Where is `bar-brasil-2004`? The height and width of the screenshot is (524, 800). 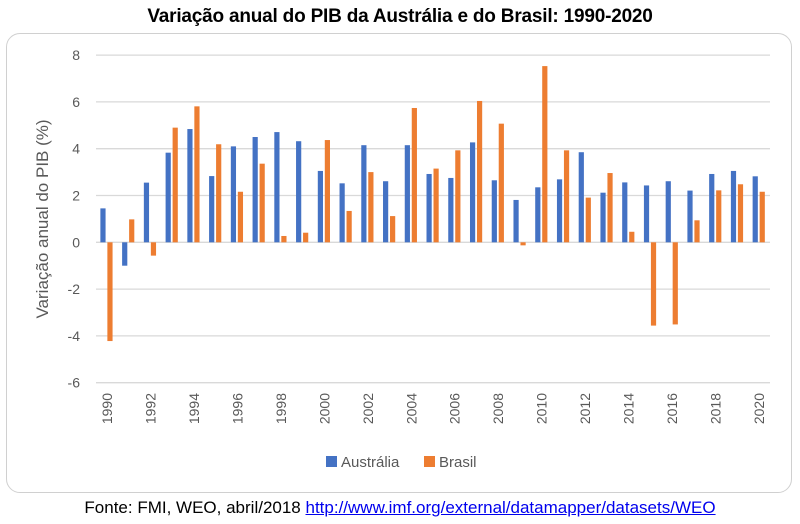
bar-brasil-2004 is located at coordinates (414, 175).